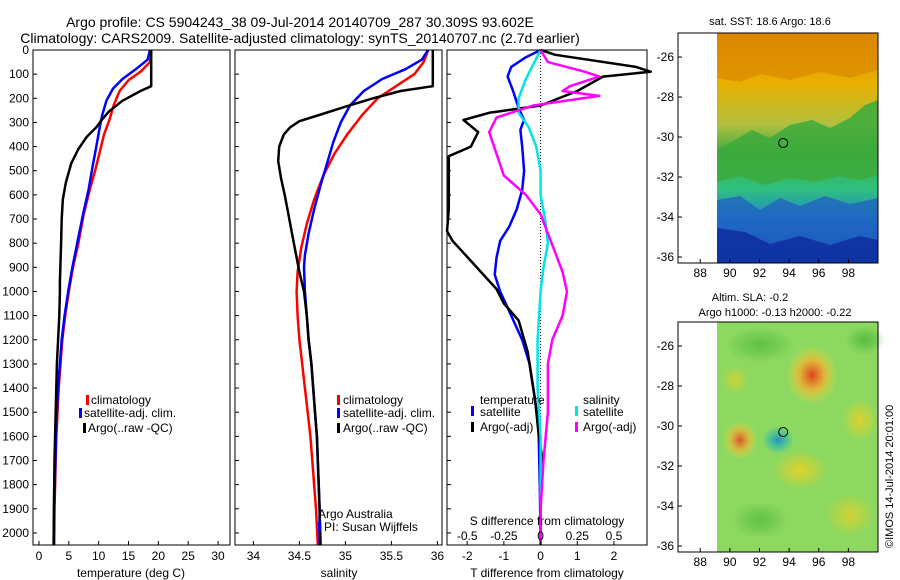 This screenshot has height=580, width=900. Describe the element at coordinates (778, 437) in the screenshot. I see `sla-map-axes-box` at that location.